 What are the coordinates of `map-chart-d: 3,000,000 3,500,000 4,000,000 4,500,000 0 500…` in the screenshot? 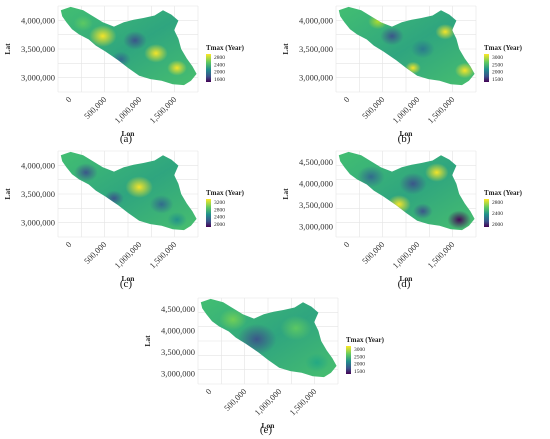 It's located at (402, 216).